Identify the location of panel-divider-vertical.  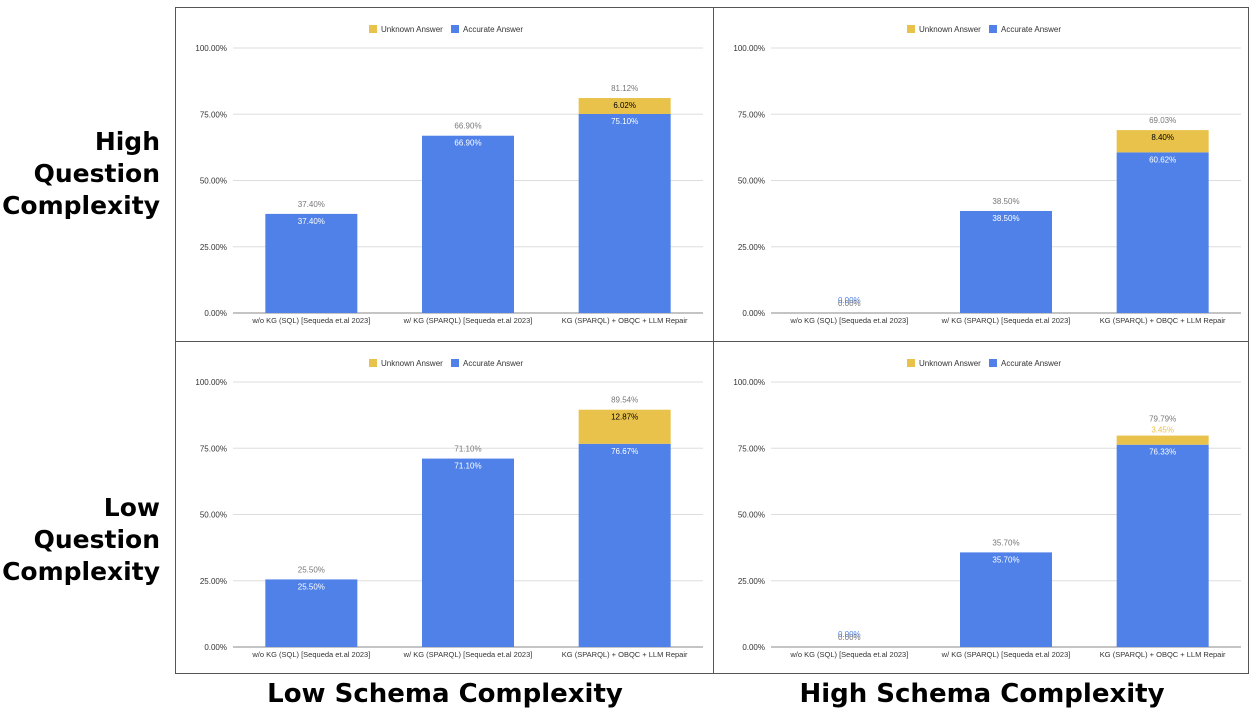
(713, 340).